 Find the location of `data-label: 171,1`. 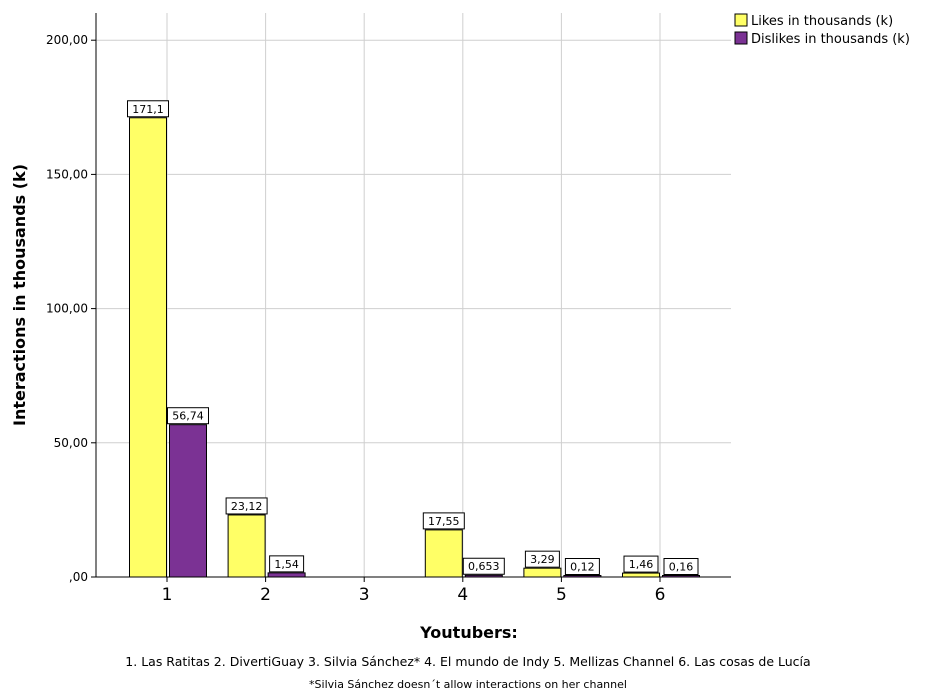

data-label: 171,1 is located at coordinates (148, 109).